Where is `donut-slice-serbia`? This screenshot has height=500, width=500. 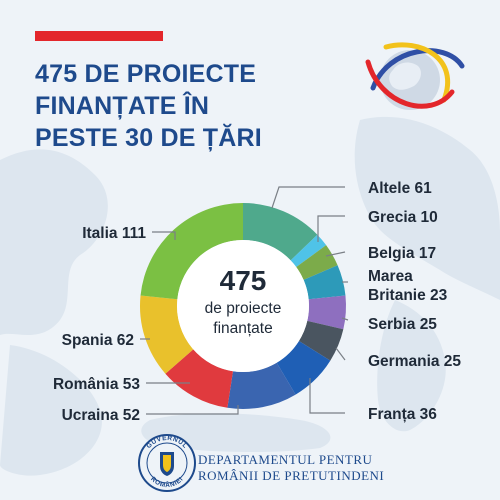
donut-slice-serbia is located at coordinates (326, 312).